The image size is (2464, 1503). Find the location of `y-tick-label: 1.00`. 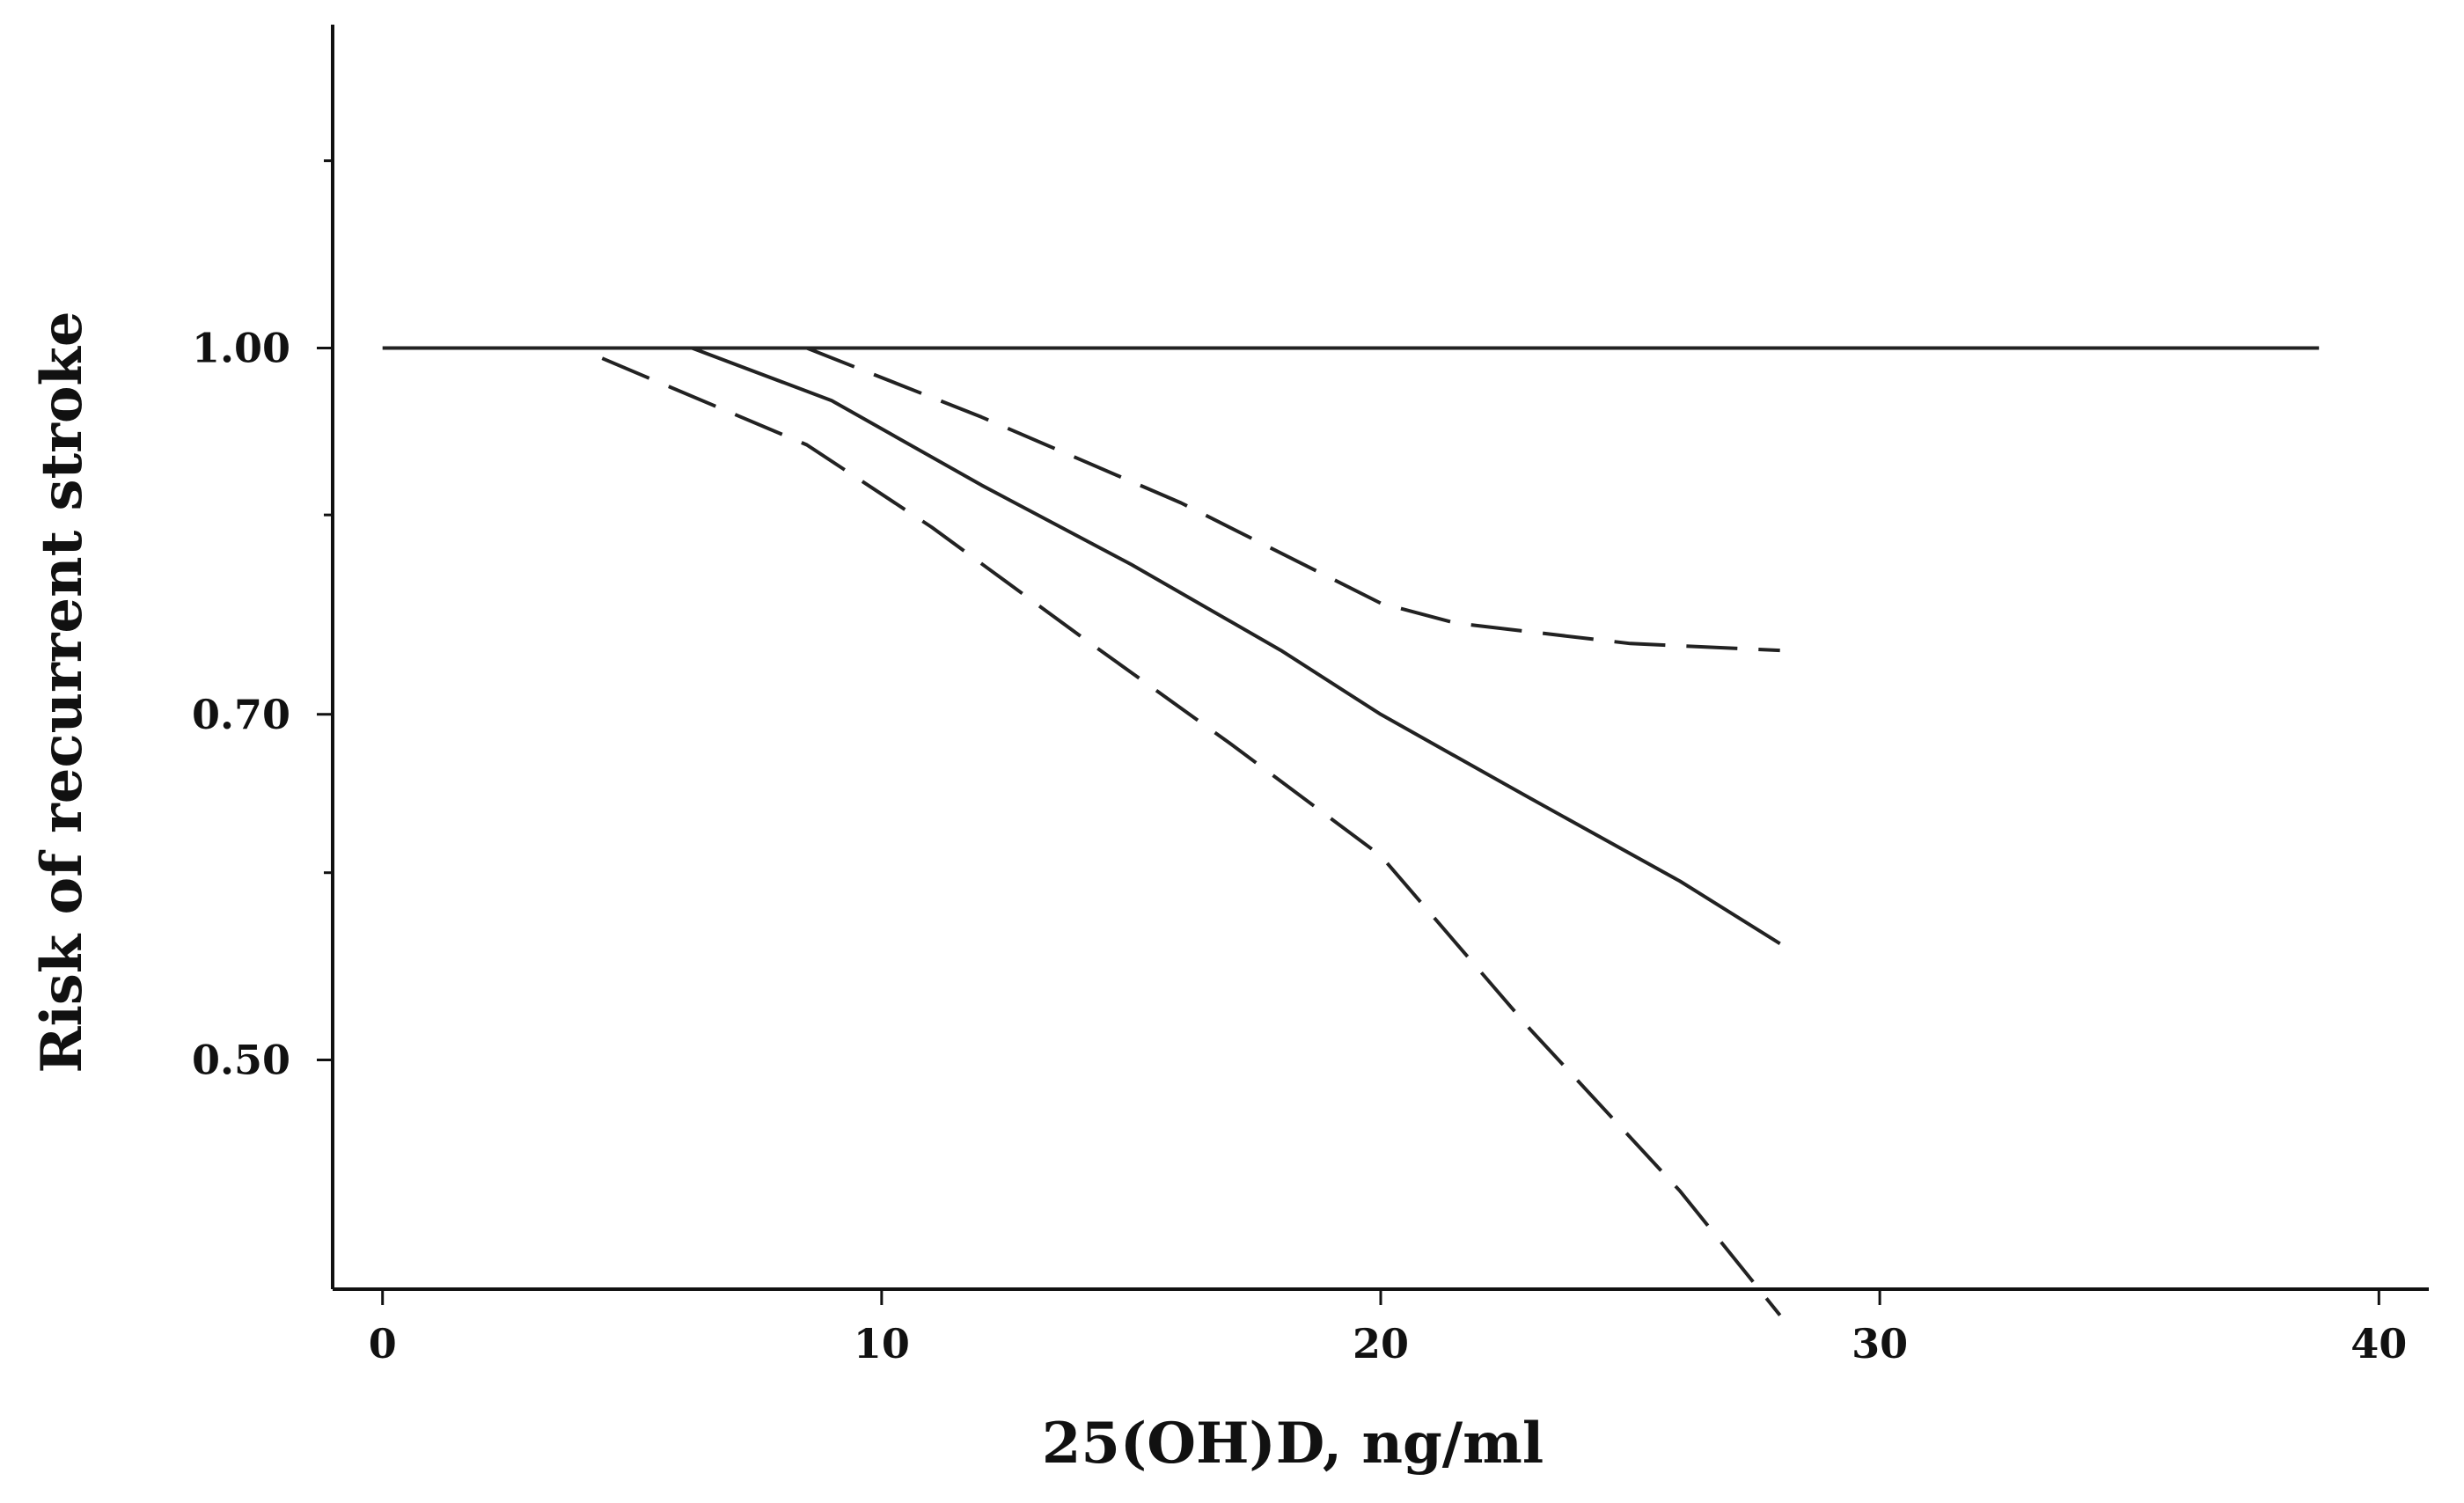

y-tick-label: 1.00 is located at coordinates (241, 348).